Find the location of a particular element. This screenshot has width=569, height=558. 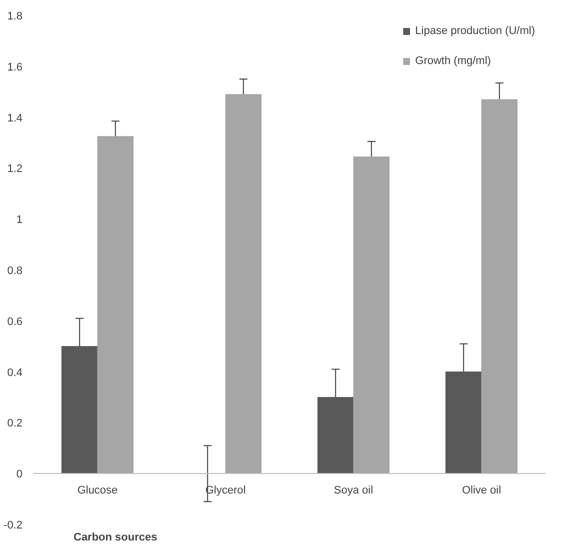

y-tick-label: 0 is located at coordinates (19, 474).